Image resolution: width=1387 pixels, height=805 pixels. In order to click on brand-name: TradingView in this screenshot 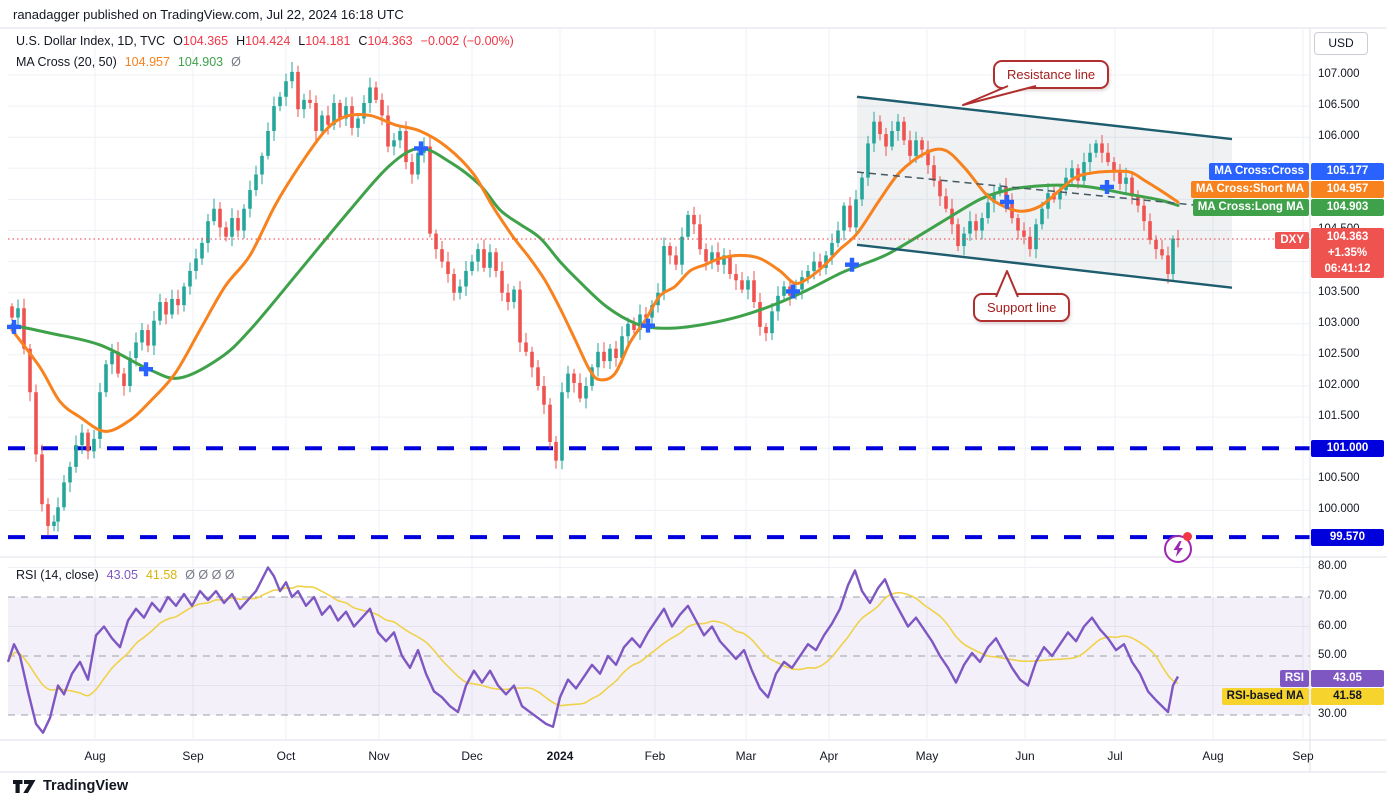, I will do `click(86, 786)`.